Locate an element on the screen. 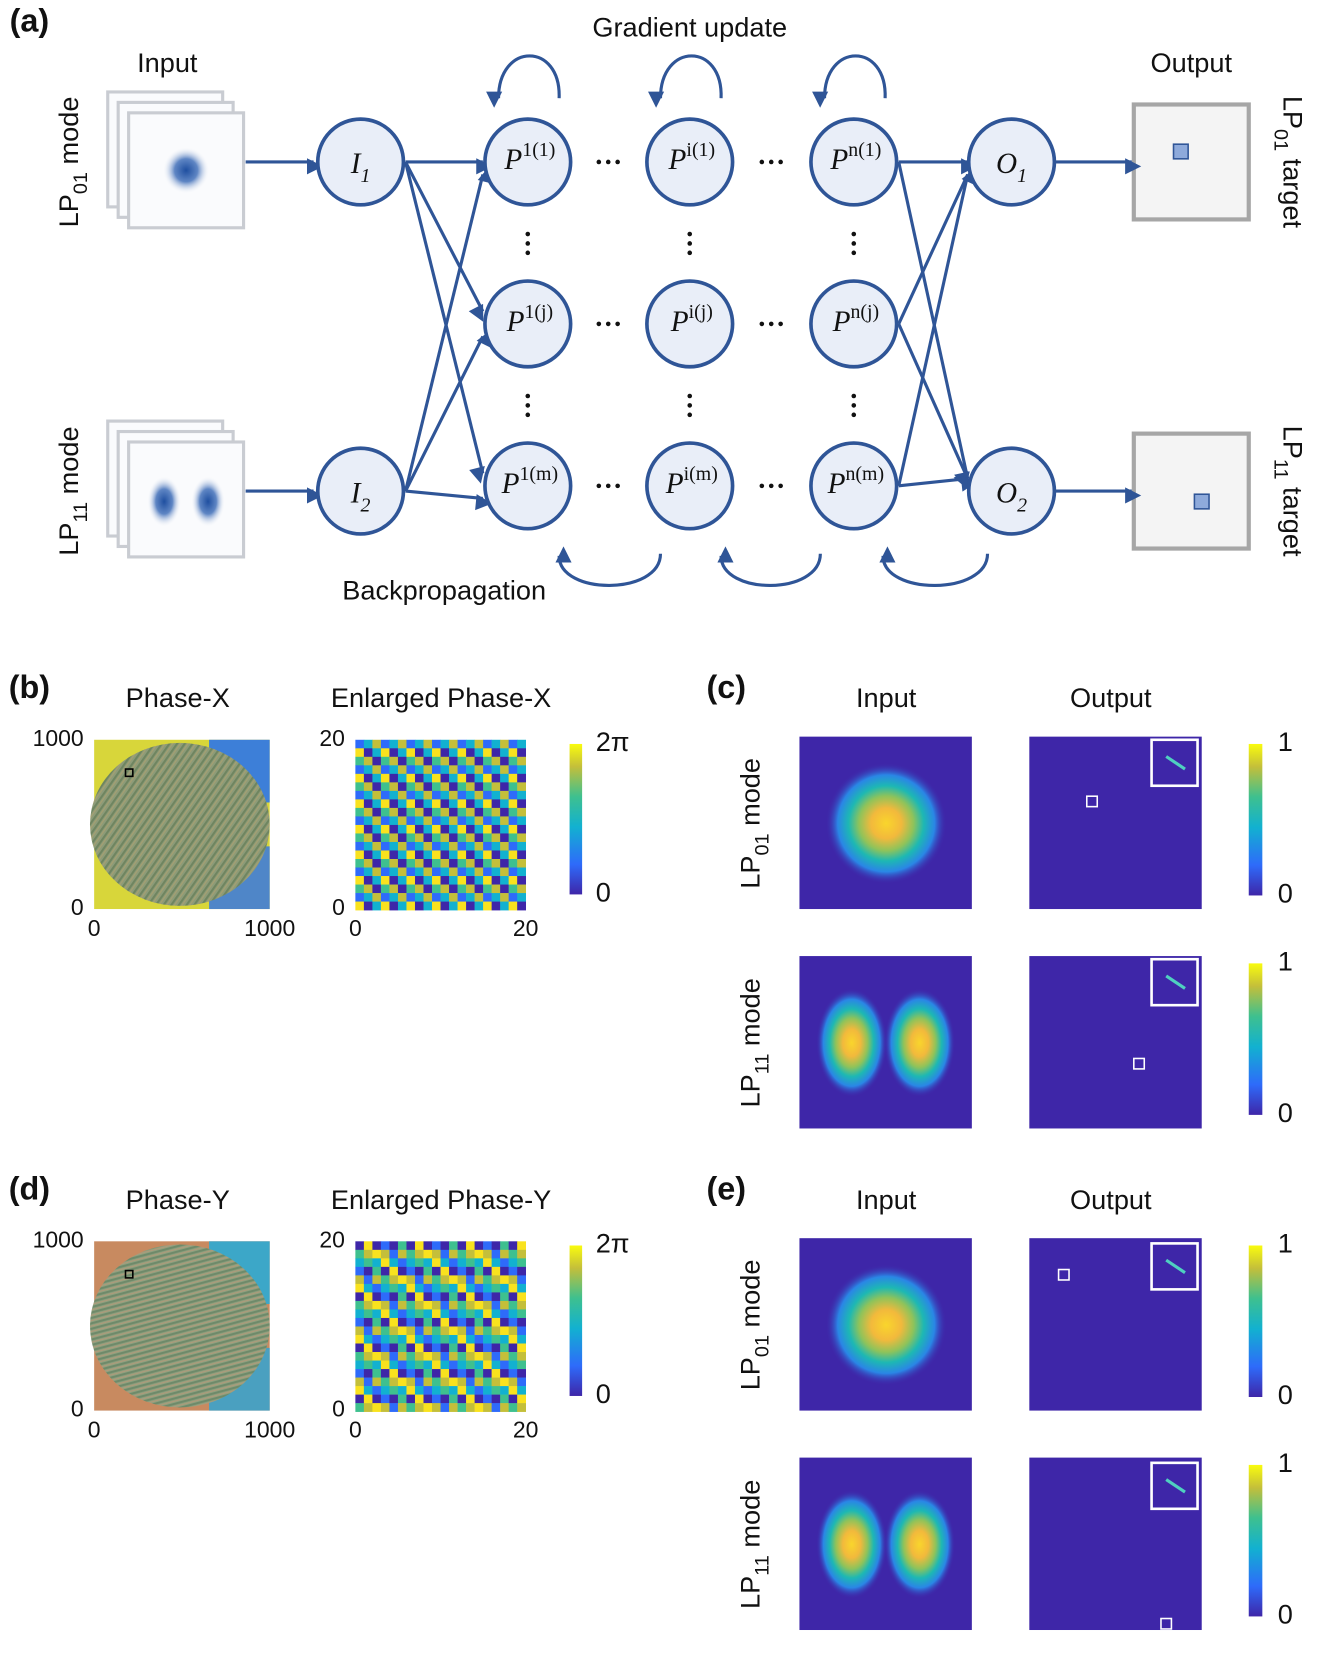 Image resolution: width=1322 pixels, height=1653 pixels. field-spot is located at coordinates (886, 1325).